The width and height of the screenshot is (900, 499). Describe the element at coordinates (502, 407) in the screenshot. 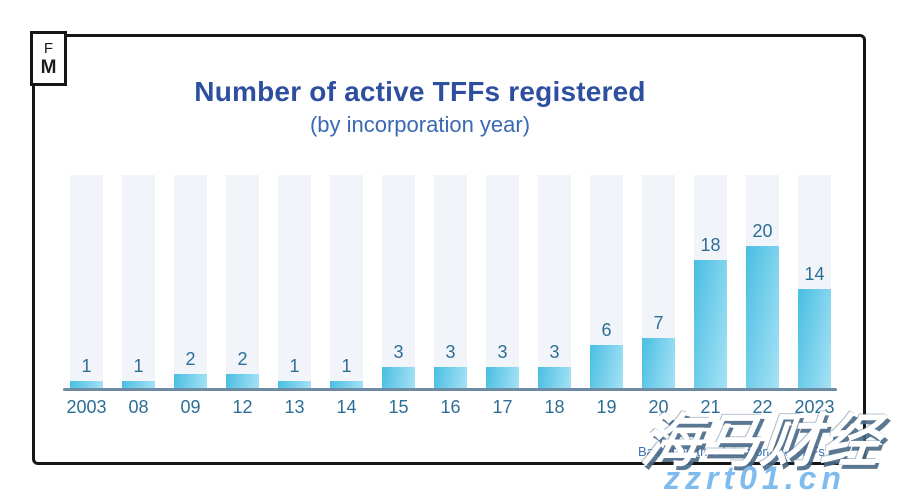

I see `x-tick-label: 17` at that location.